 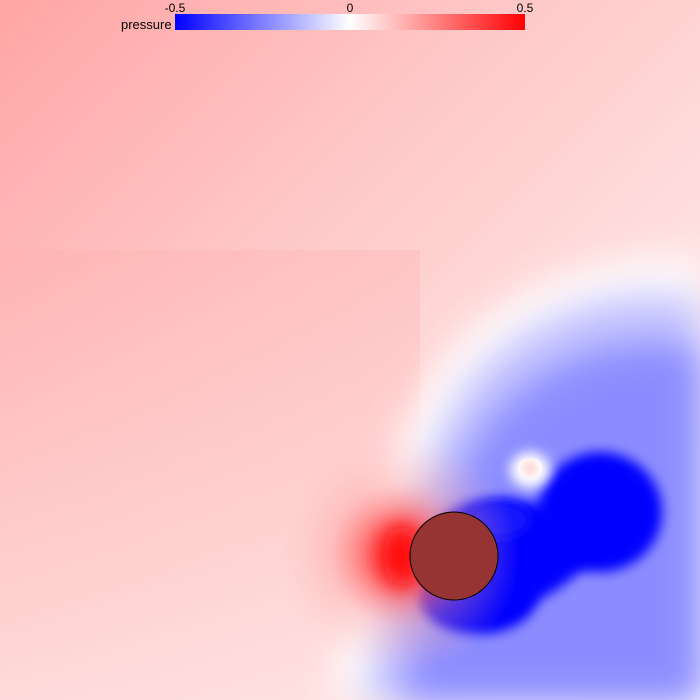 I want to click on colorbar-gradient, so click(x=350, y=22).